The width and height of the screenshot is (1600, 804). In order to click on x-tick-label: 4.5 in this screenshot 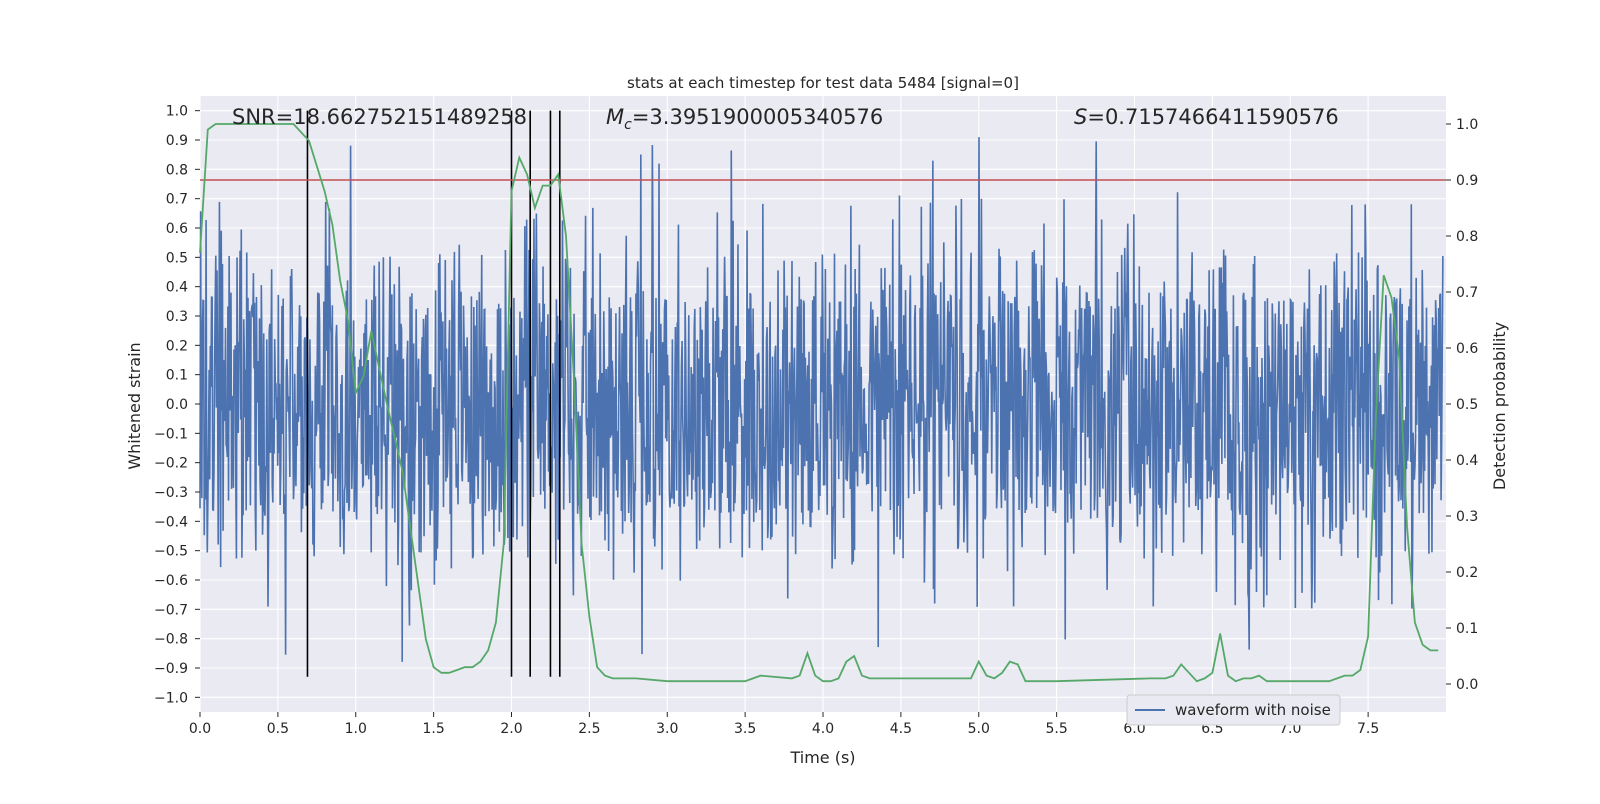, I will do `click(901, 729)`.